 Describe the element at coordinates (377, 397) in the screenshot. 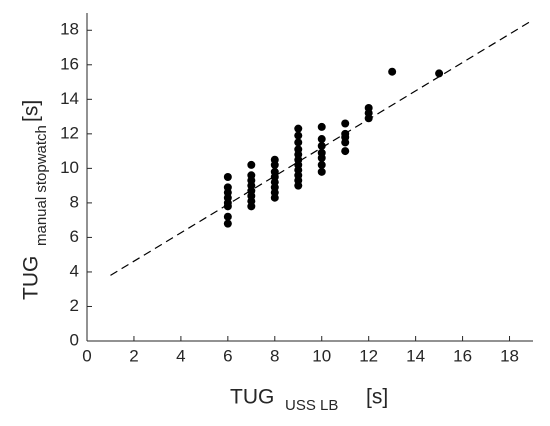

I see `x-label-unit: [s]` at that location.